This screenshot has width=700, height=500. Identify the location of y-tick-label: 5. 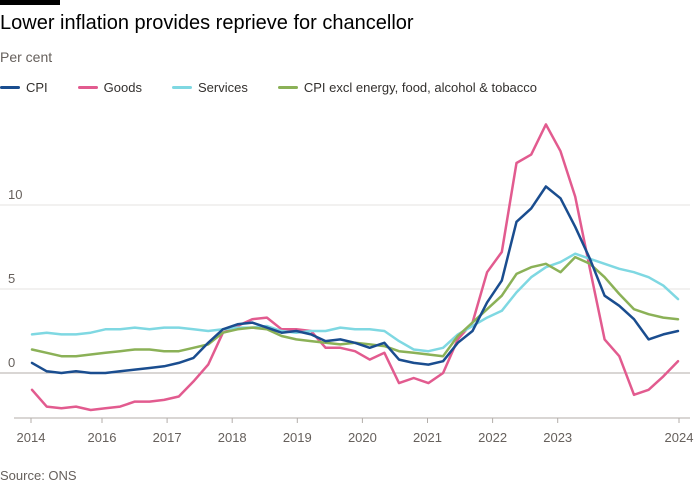
(11, 278).